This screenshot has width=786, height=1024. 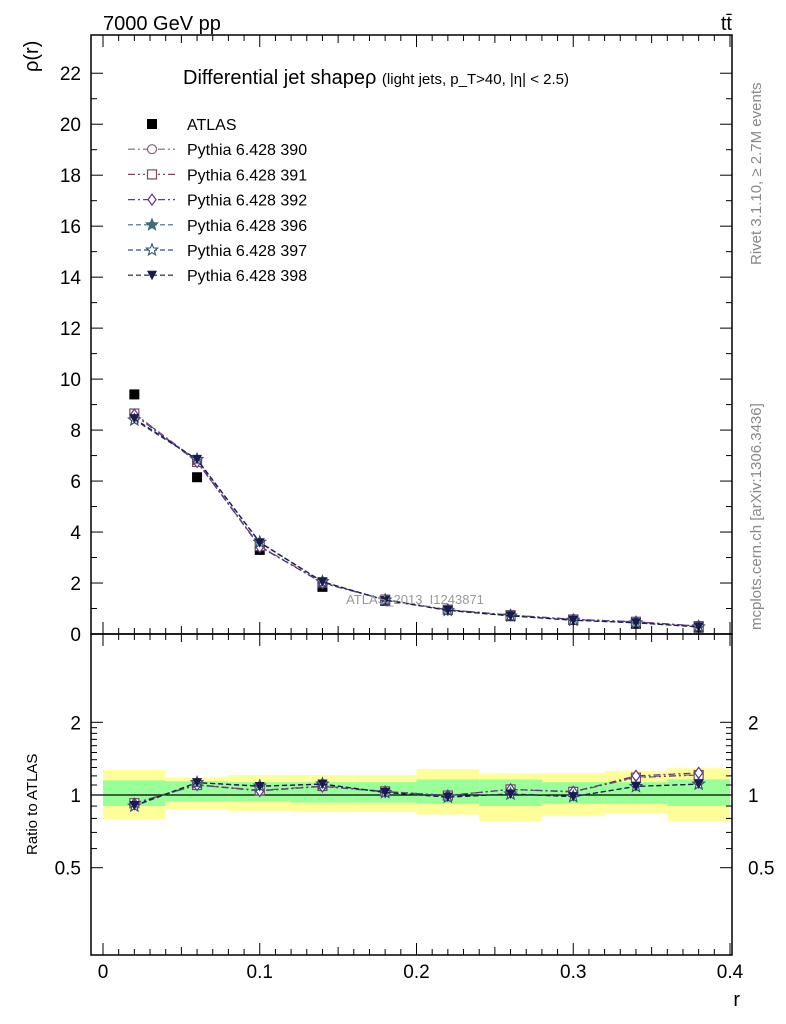 What do you see at coordinates (247, 276) in the screenshot?
I see `legend-label: Pythia 6.428 398` at bounding box center [247, 276].